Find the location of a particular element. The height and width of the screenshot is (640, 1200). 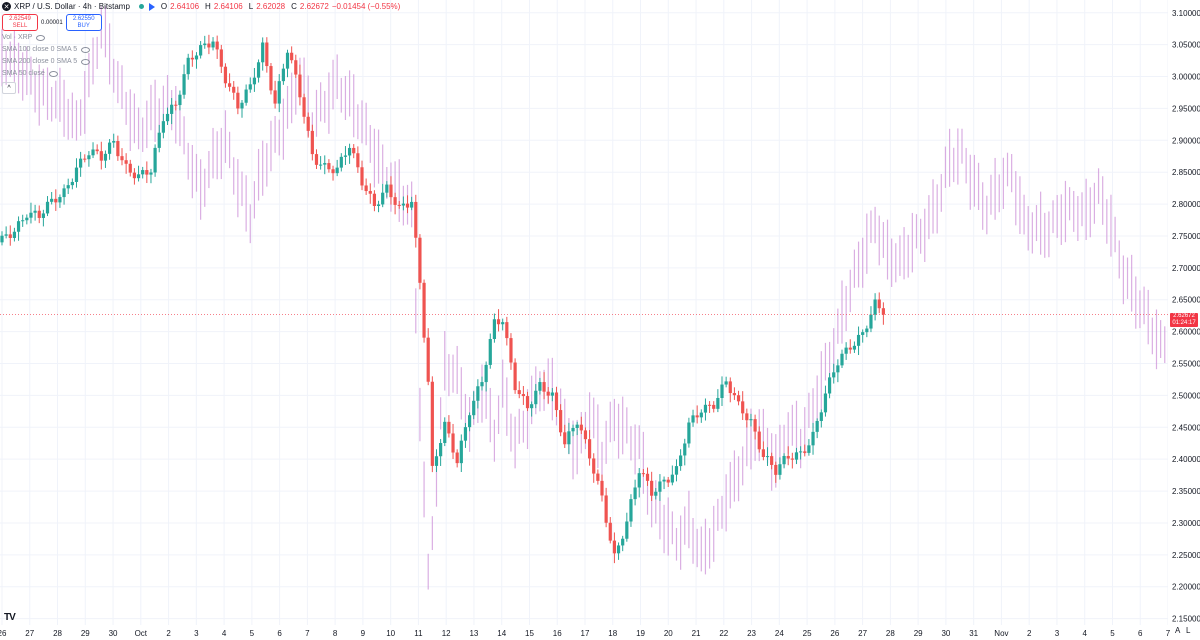

y-tick-label: 2.95000 is located at coordinates (1186, 108).